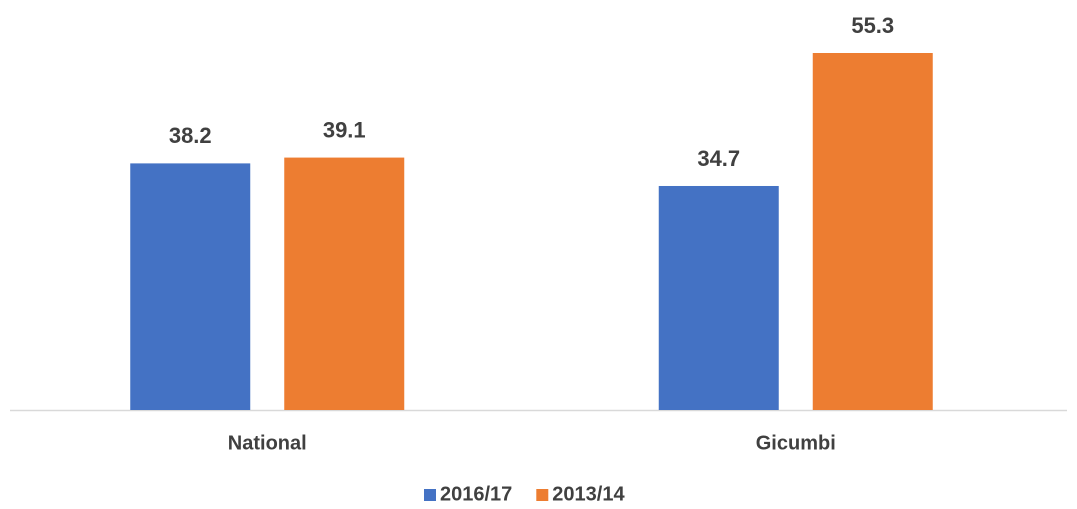 This screenshot has height=509, width=1077. Describe the element at coordinates (718, 158) in the screenshot. I see `data-label: 34.7` at that location.